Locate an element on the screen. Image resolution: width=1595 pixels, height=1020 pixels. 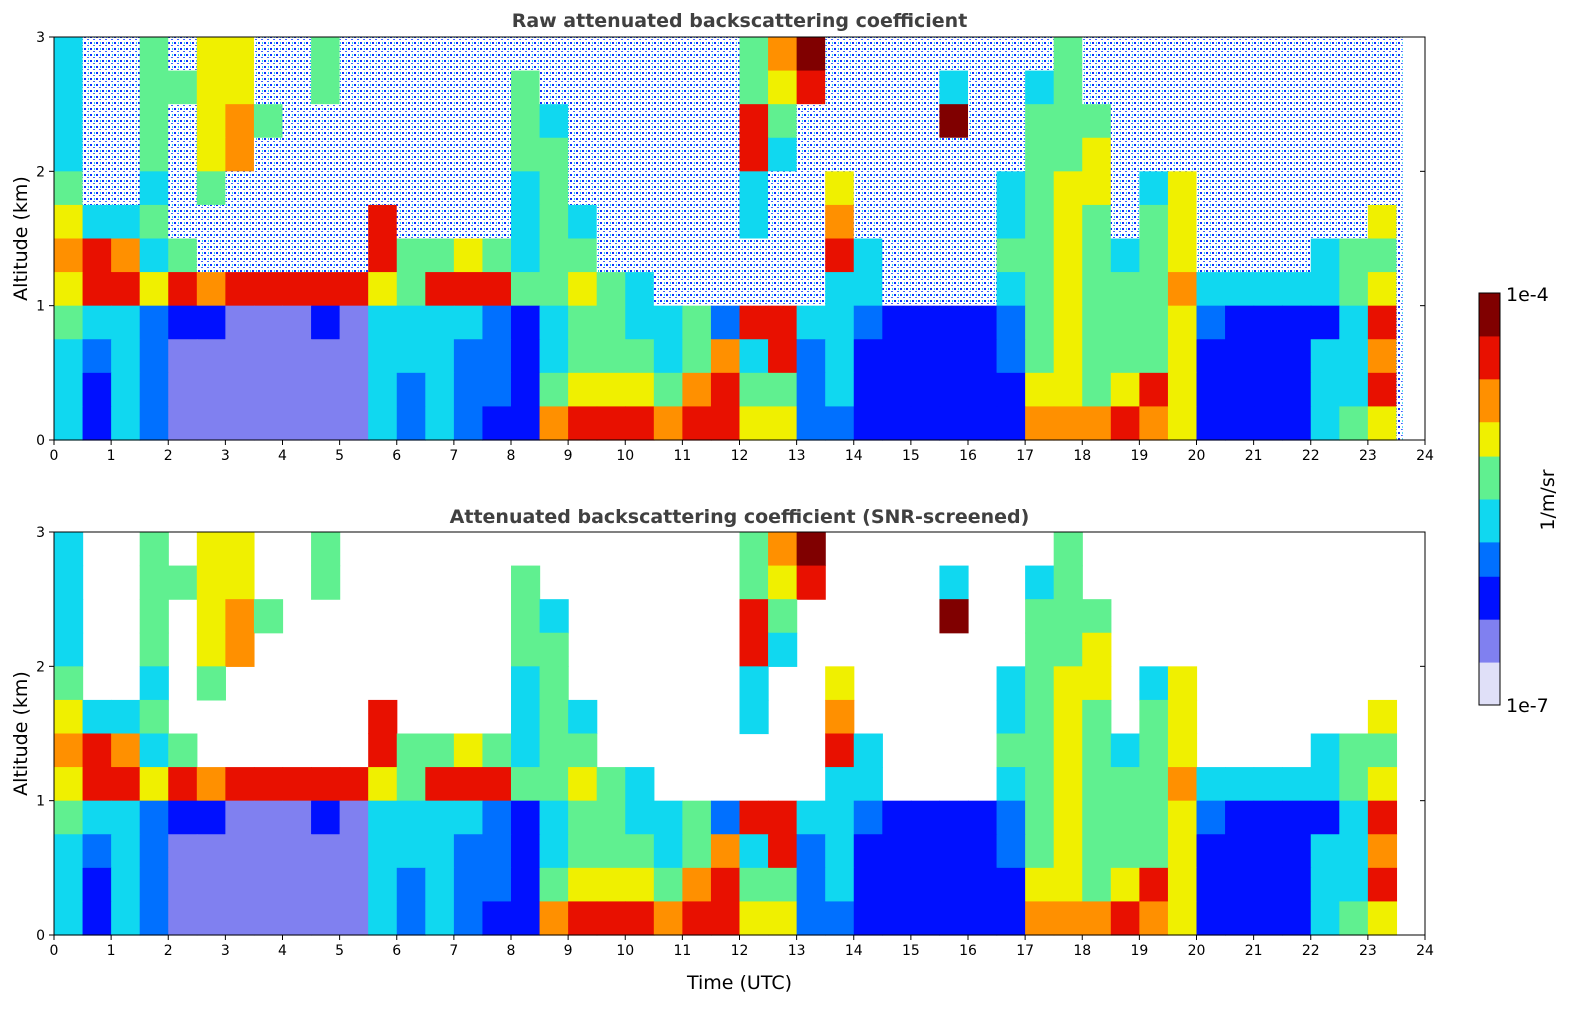
x-tick-label: 22 is located at coordinates (1311, 951).